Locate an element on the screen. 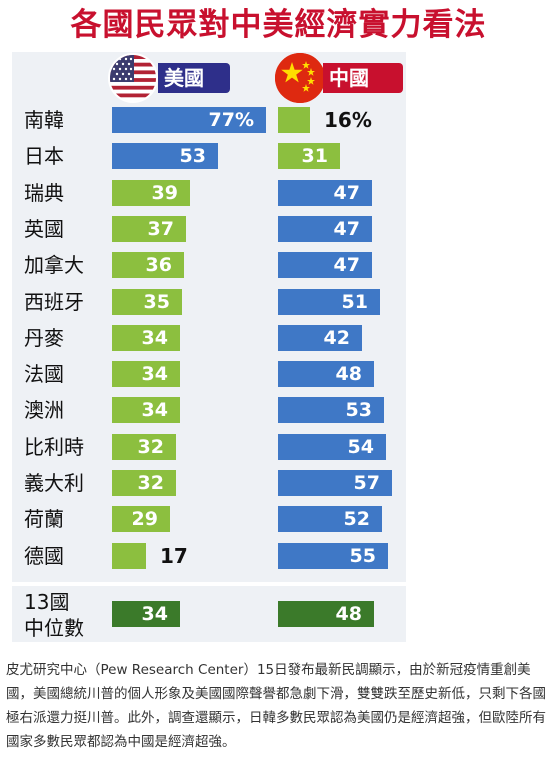 This screenshot has height=768, width=557. country-label: 義大利 is located at coordinates (54, 483).